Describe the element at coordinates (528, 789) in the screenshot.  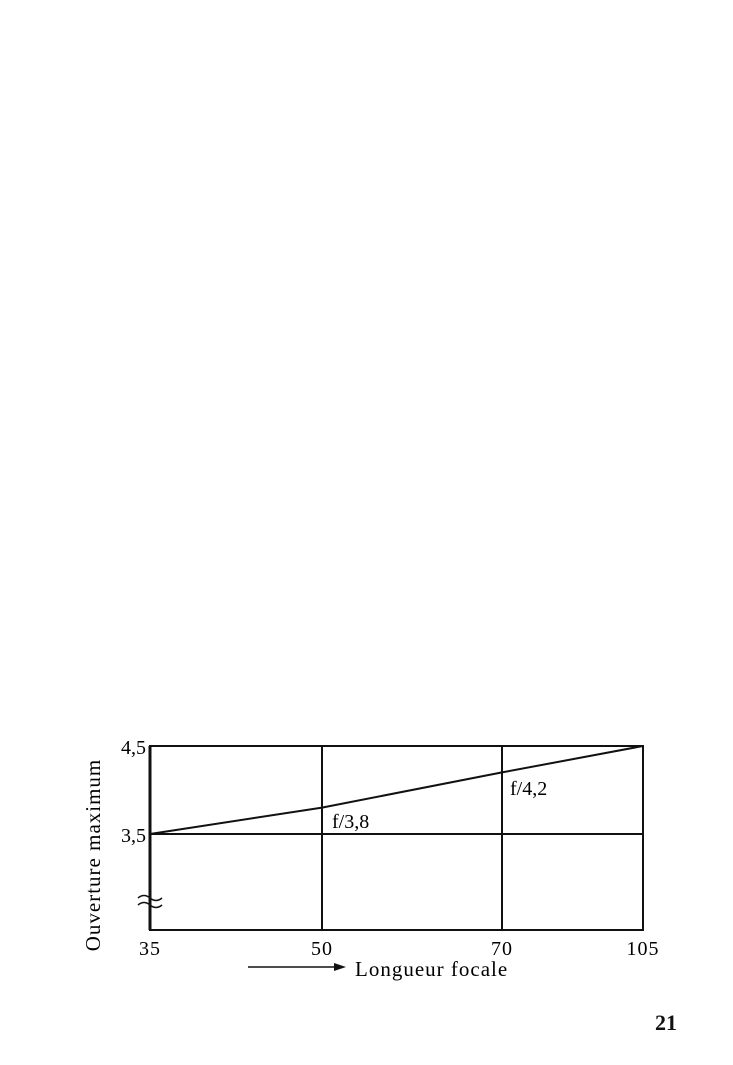
I see `annotation: f/4,2` at that location.